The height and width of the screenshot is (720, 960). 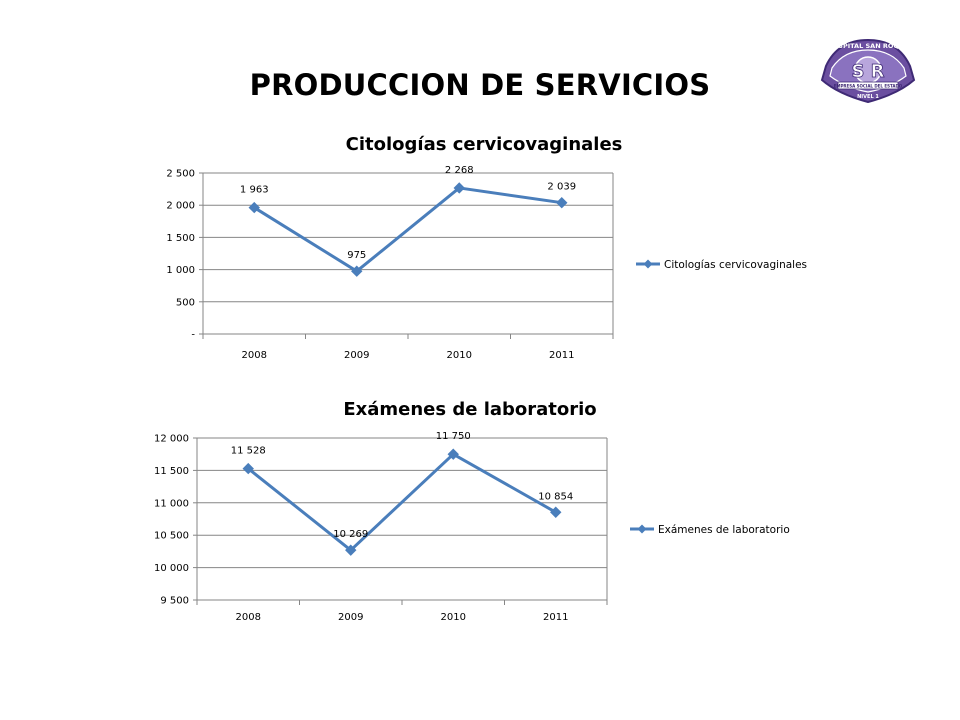 What do you see at coordinates (171, 536) in the screenshot?
I see `y-tick-label: 10 500` at bounding box center [171, 536].